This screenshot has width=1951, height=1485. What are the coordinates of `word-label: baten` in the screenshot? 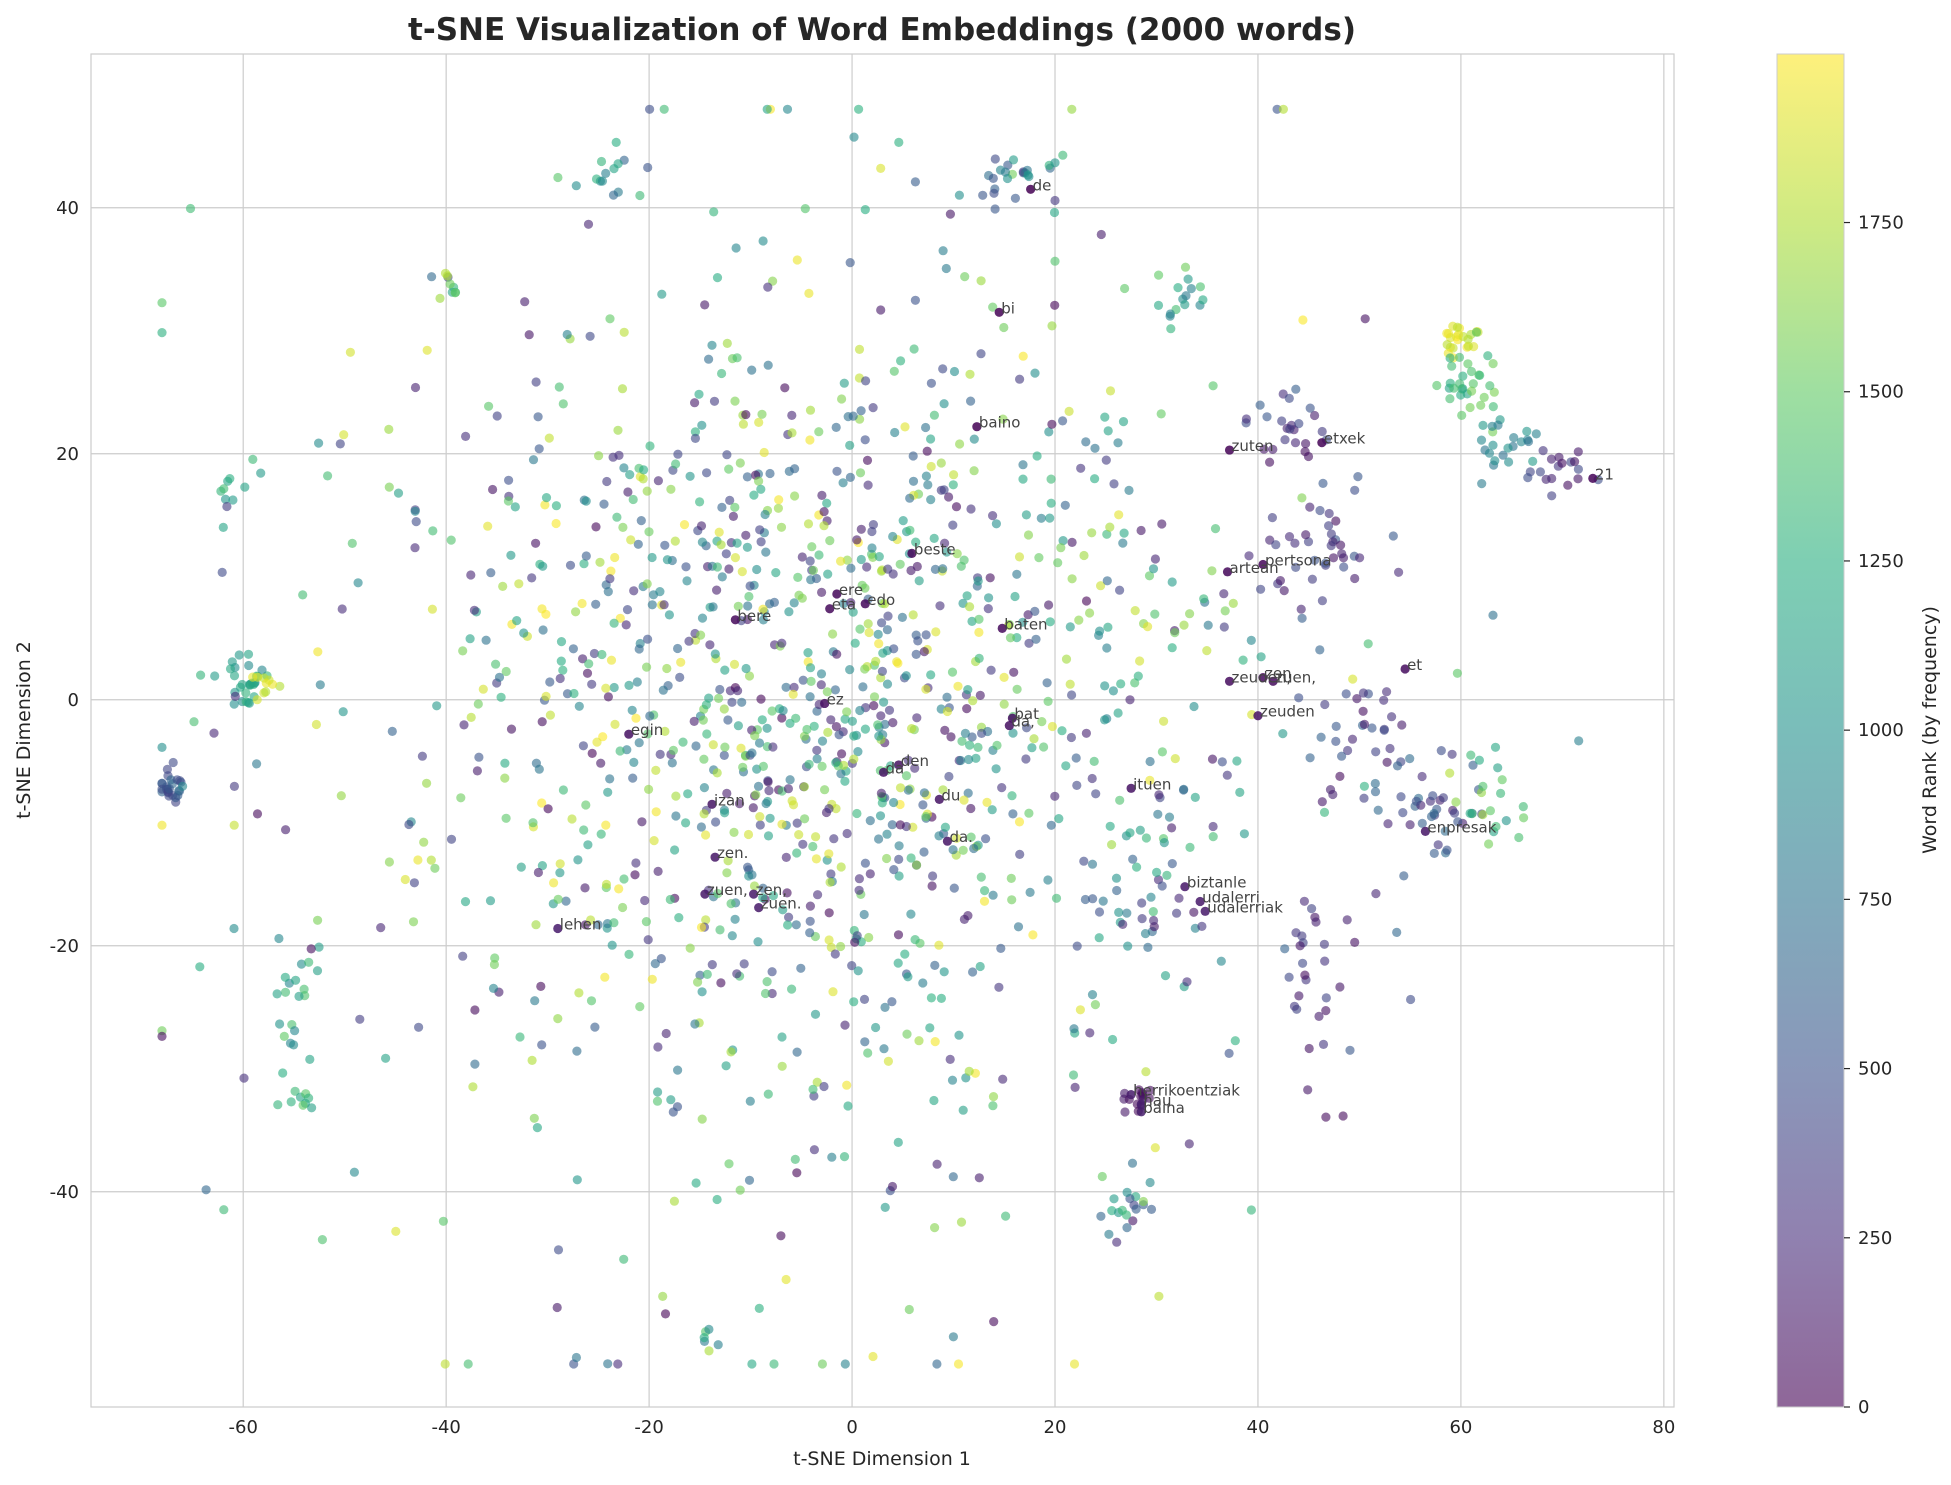 It's located at (1025, 624).